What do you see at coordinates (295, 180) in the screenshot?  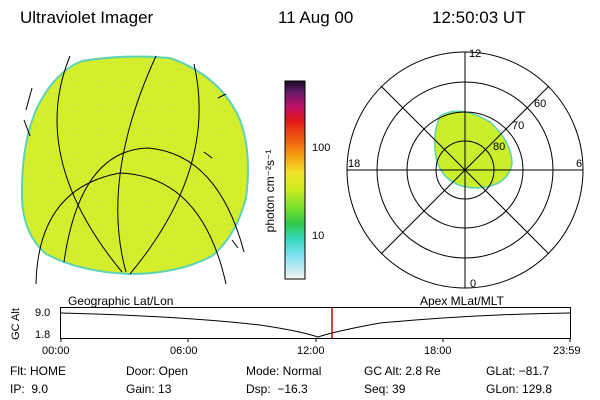 I see `colorbar` at bounding box center [295, 180].